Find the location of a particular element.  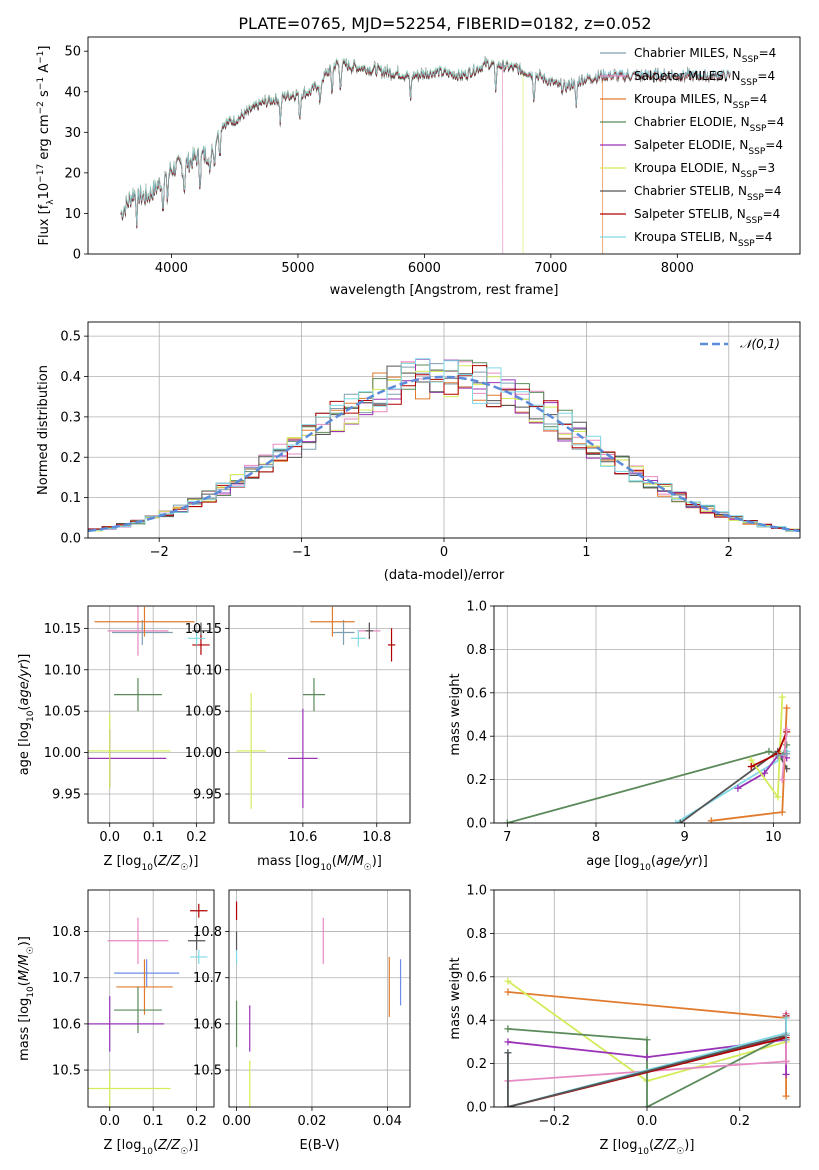

x-tick-label: 4000 is located at coordinates (171, 268).